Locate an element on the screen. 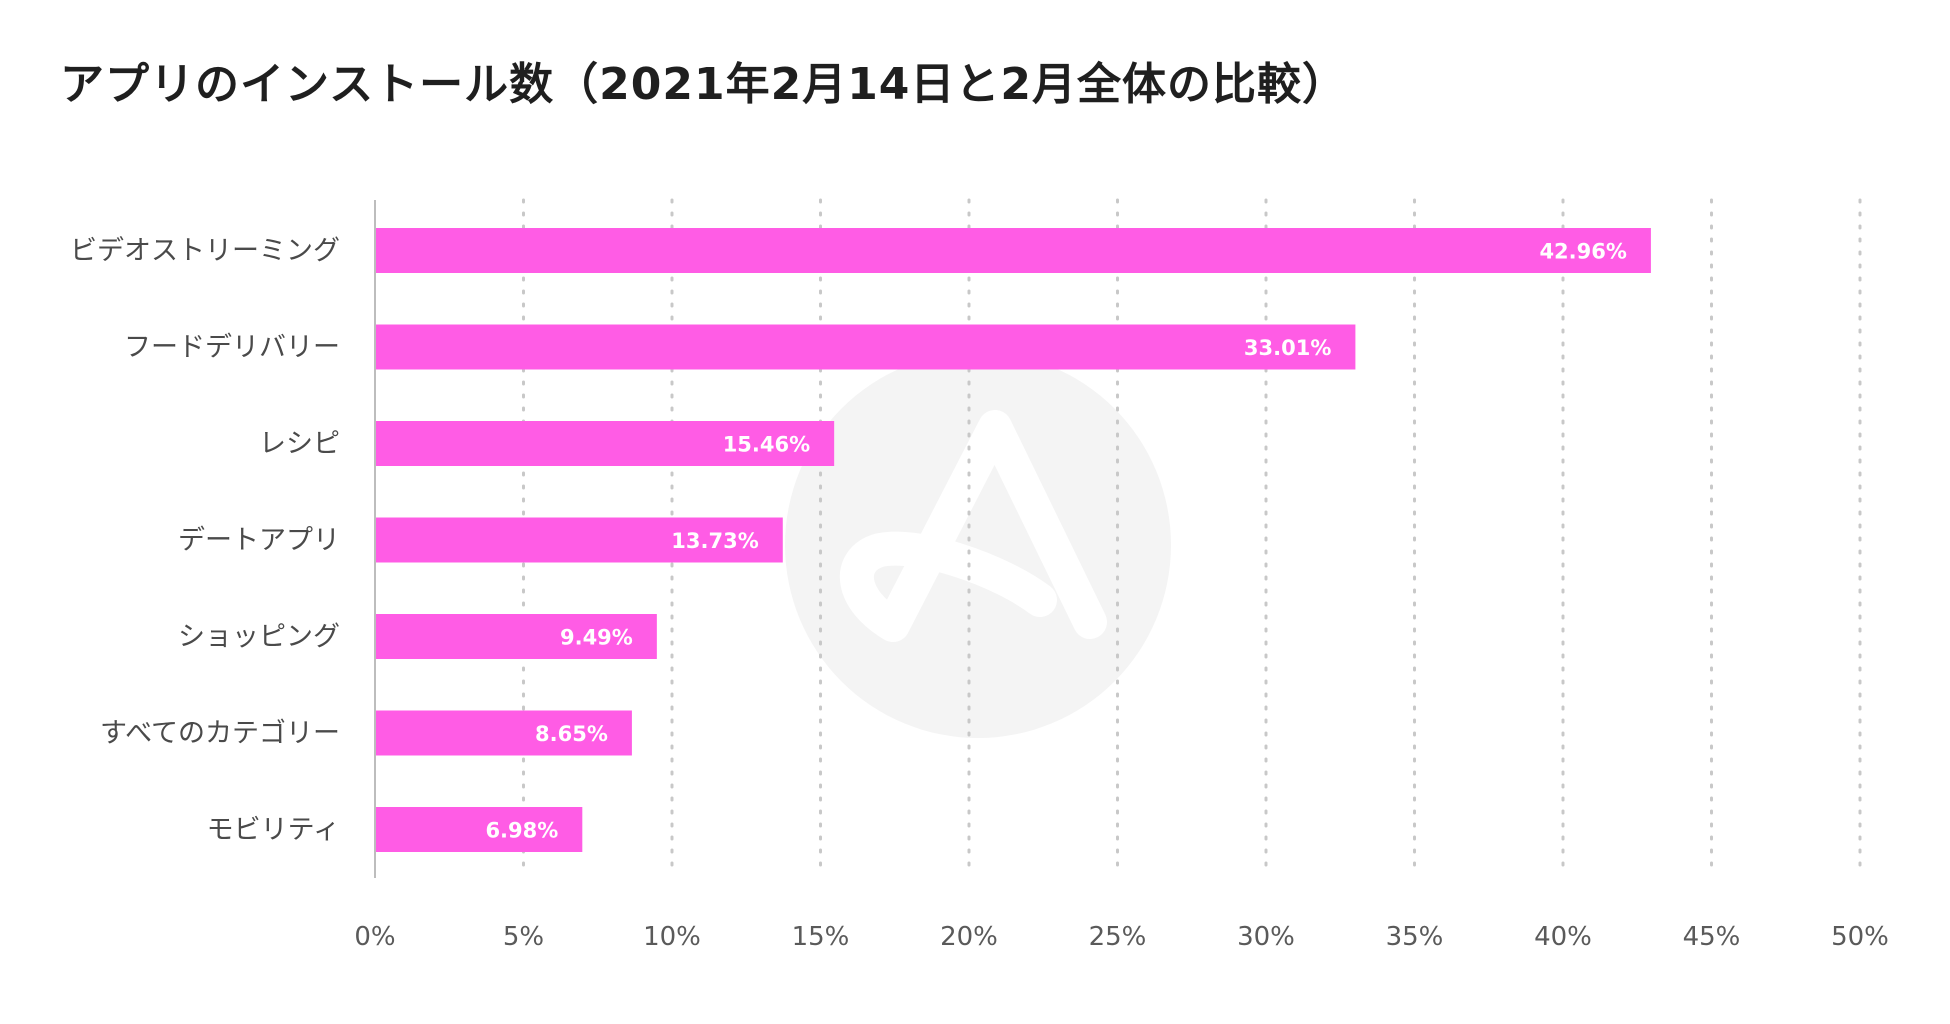  data-label: 13.73% is located at coordinates (714, 541).